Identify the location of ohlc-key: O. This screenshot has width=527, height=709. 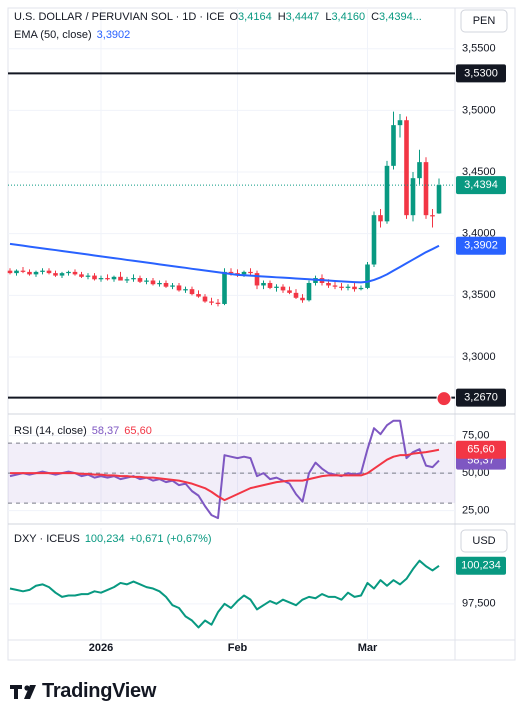
(234, 17).